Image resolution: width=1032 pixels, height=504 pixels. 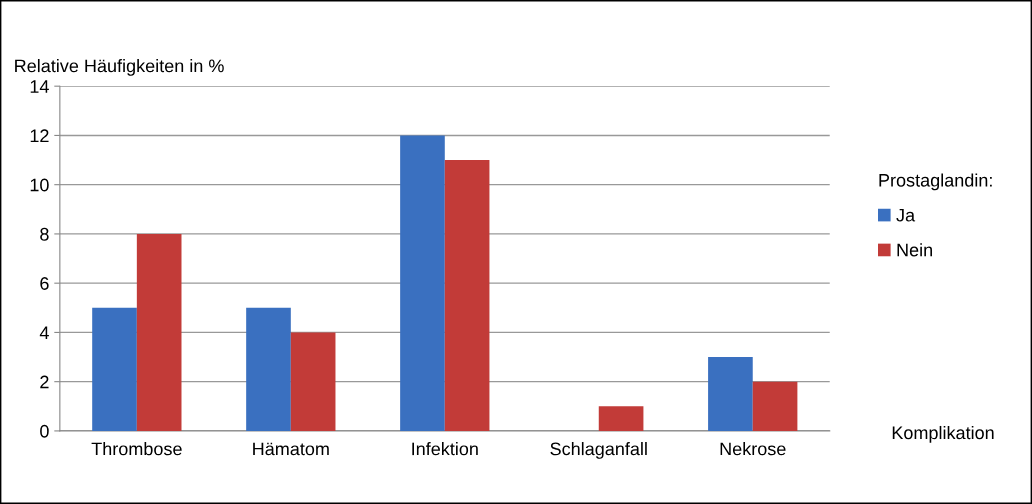 What do you see at coordinates (44, 382) in the screenshot?
I see `y-tick-label: 2` at bounding box center [44, 382].